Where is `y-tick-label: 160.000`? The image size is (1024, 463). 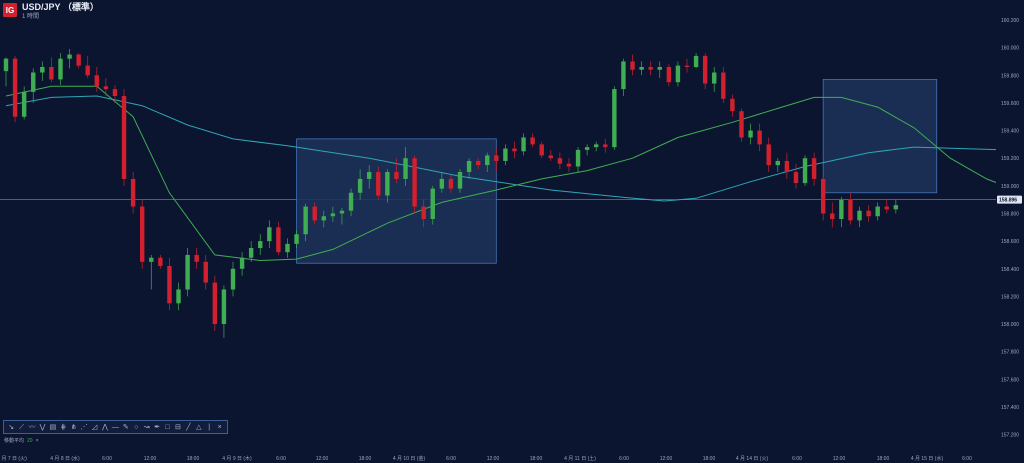
y-tick-label: 160.000 is located at coordinates (1010, 49).